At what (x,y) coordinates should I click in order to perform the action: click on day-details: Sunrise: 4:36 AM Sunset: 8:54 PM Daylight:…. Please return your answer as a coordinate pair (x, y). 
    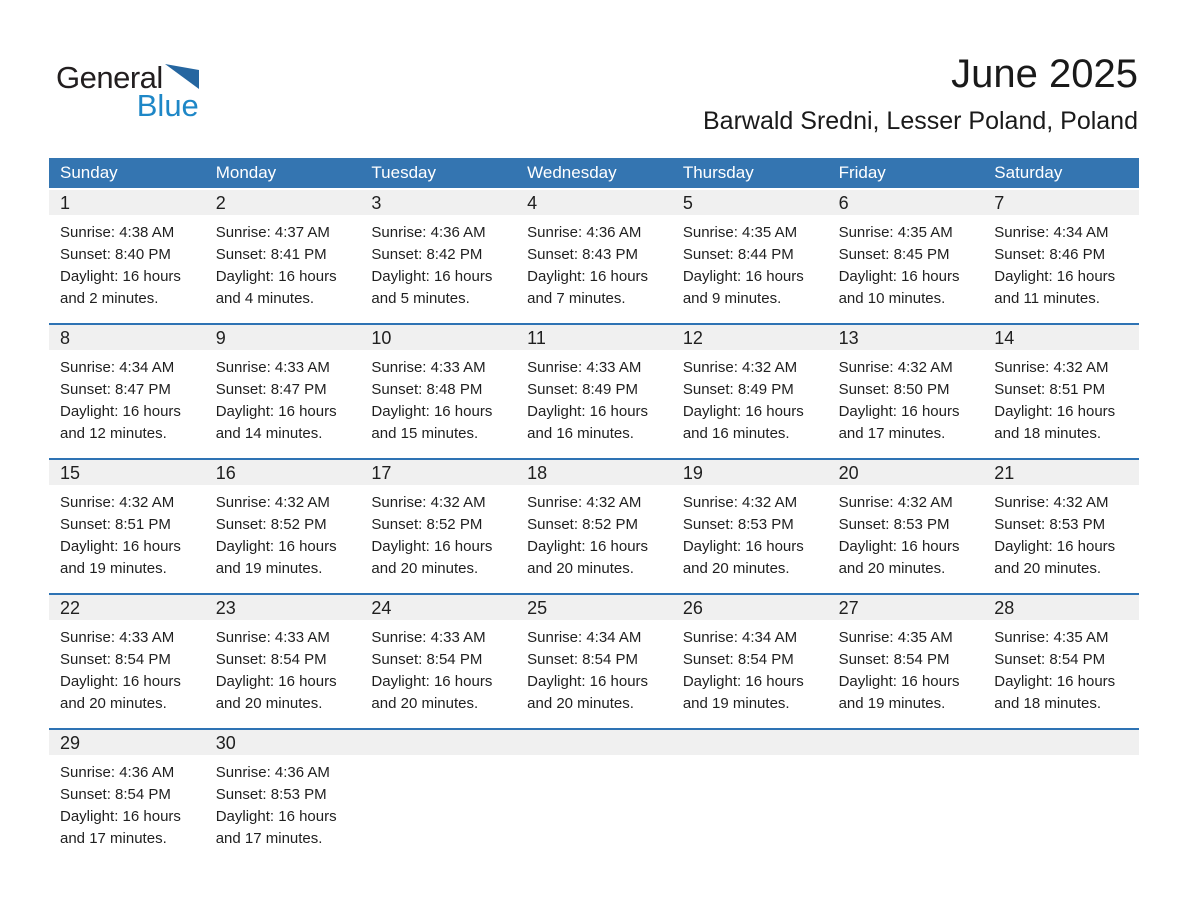
    Looking at the image, I should click on (127, 802).